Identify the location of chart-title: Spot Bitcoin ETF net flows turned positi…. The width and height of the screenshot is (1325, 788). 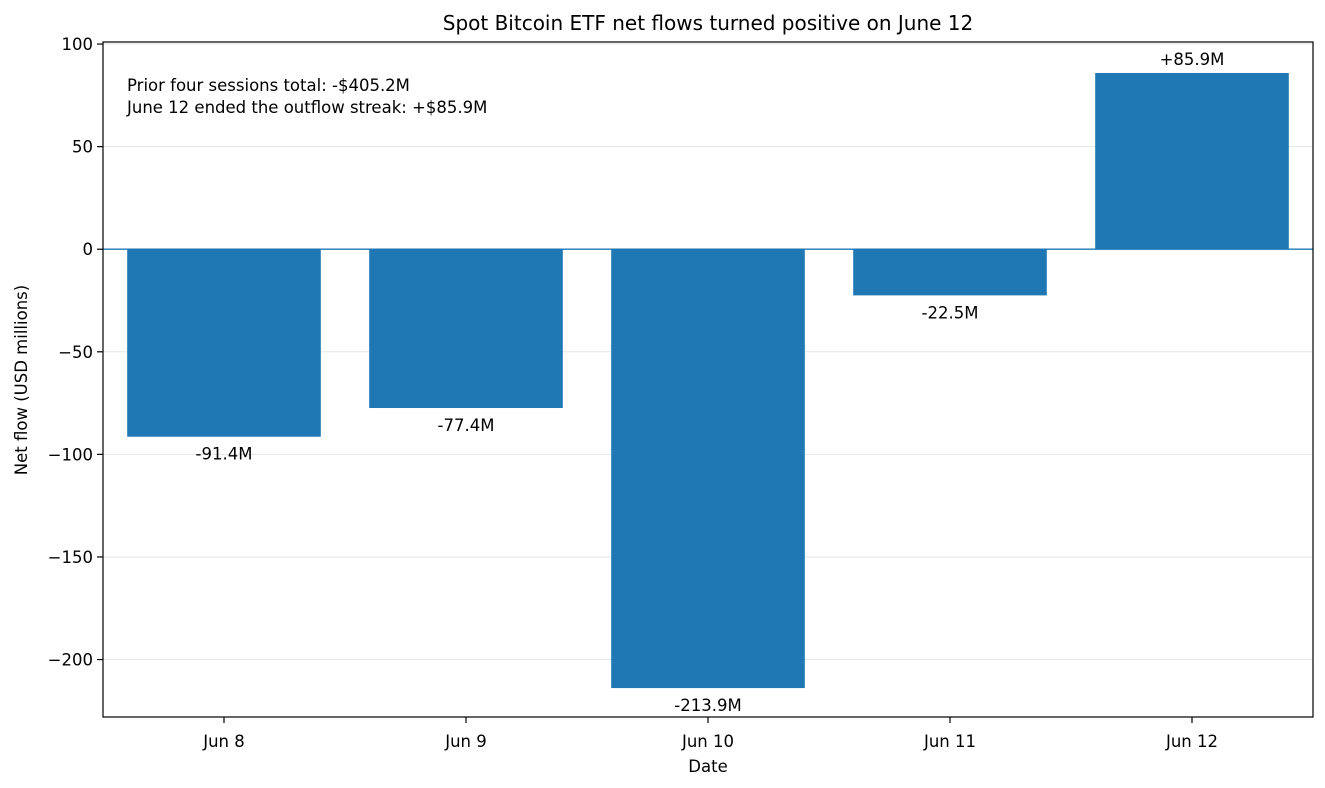
(708, 23).